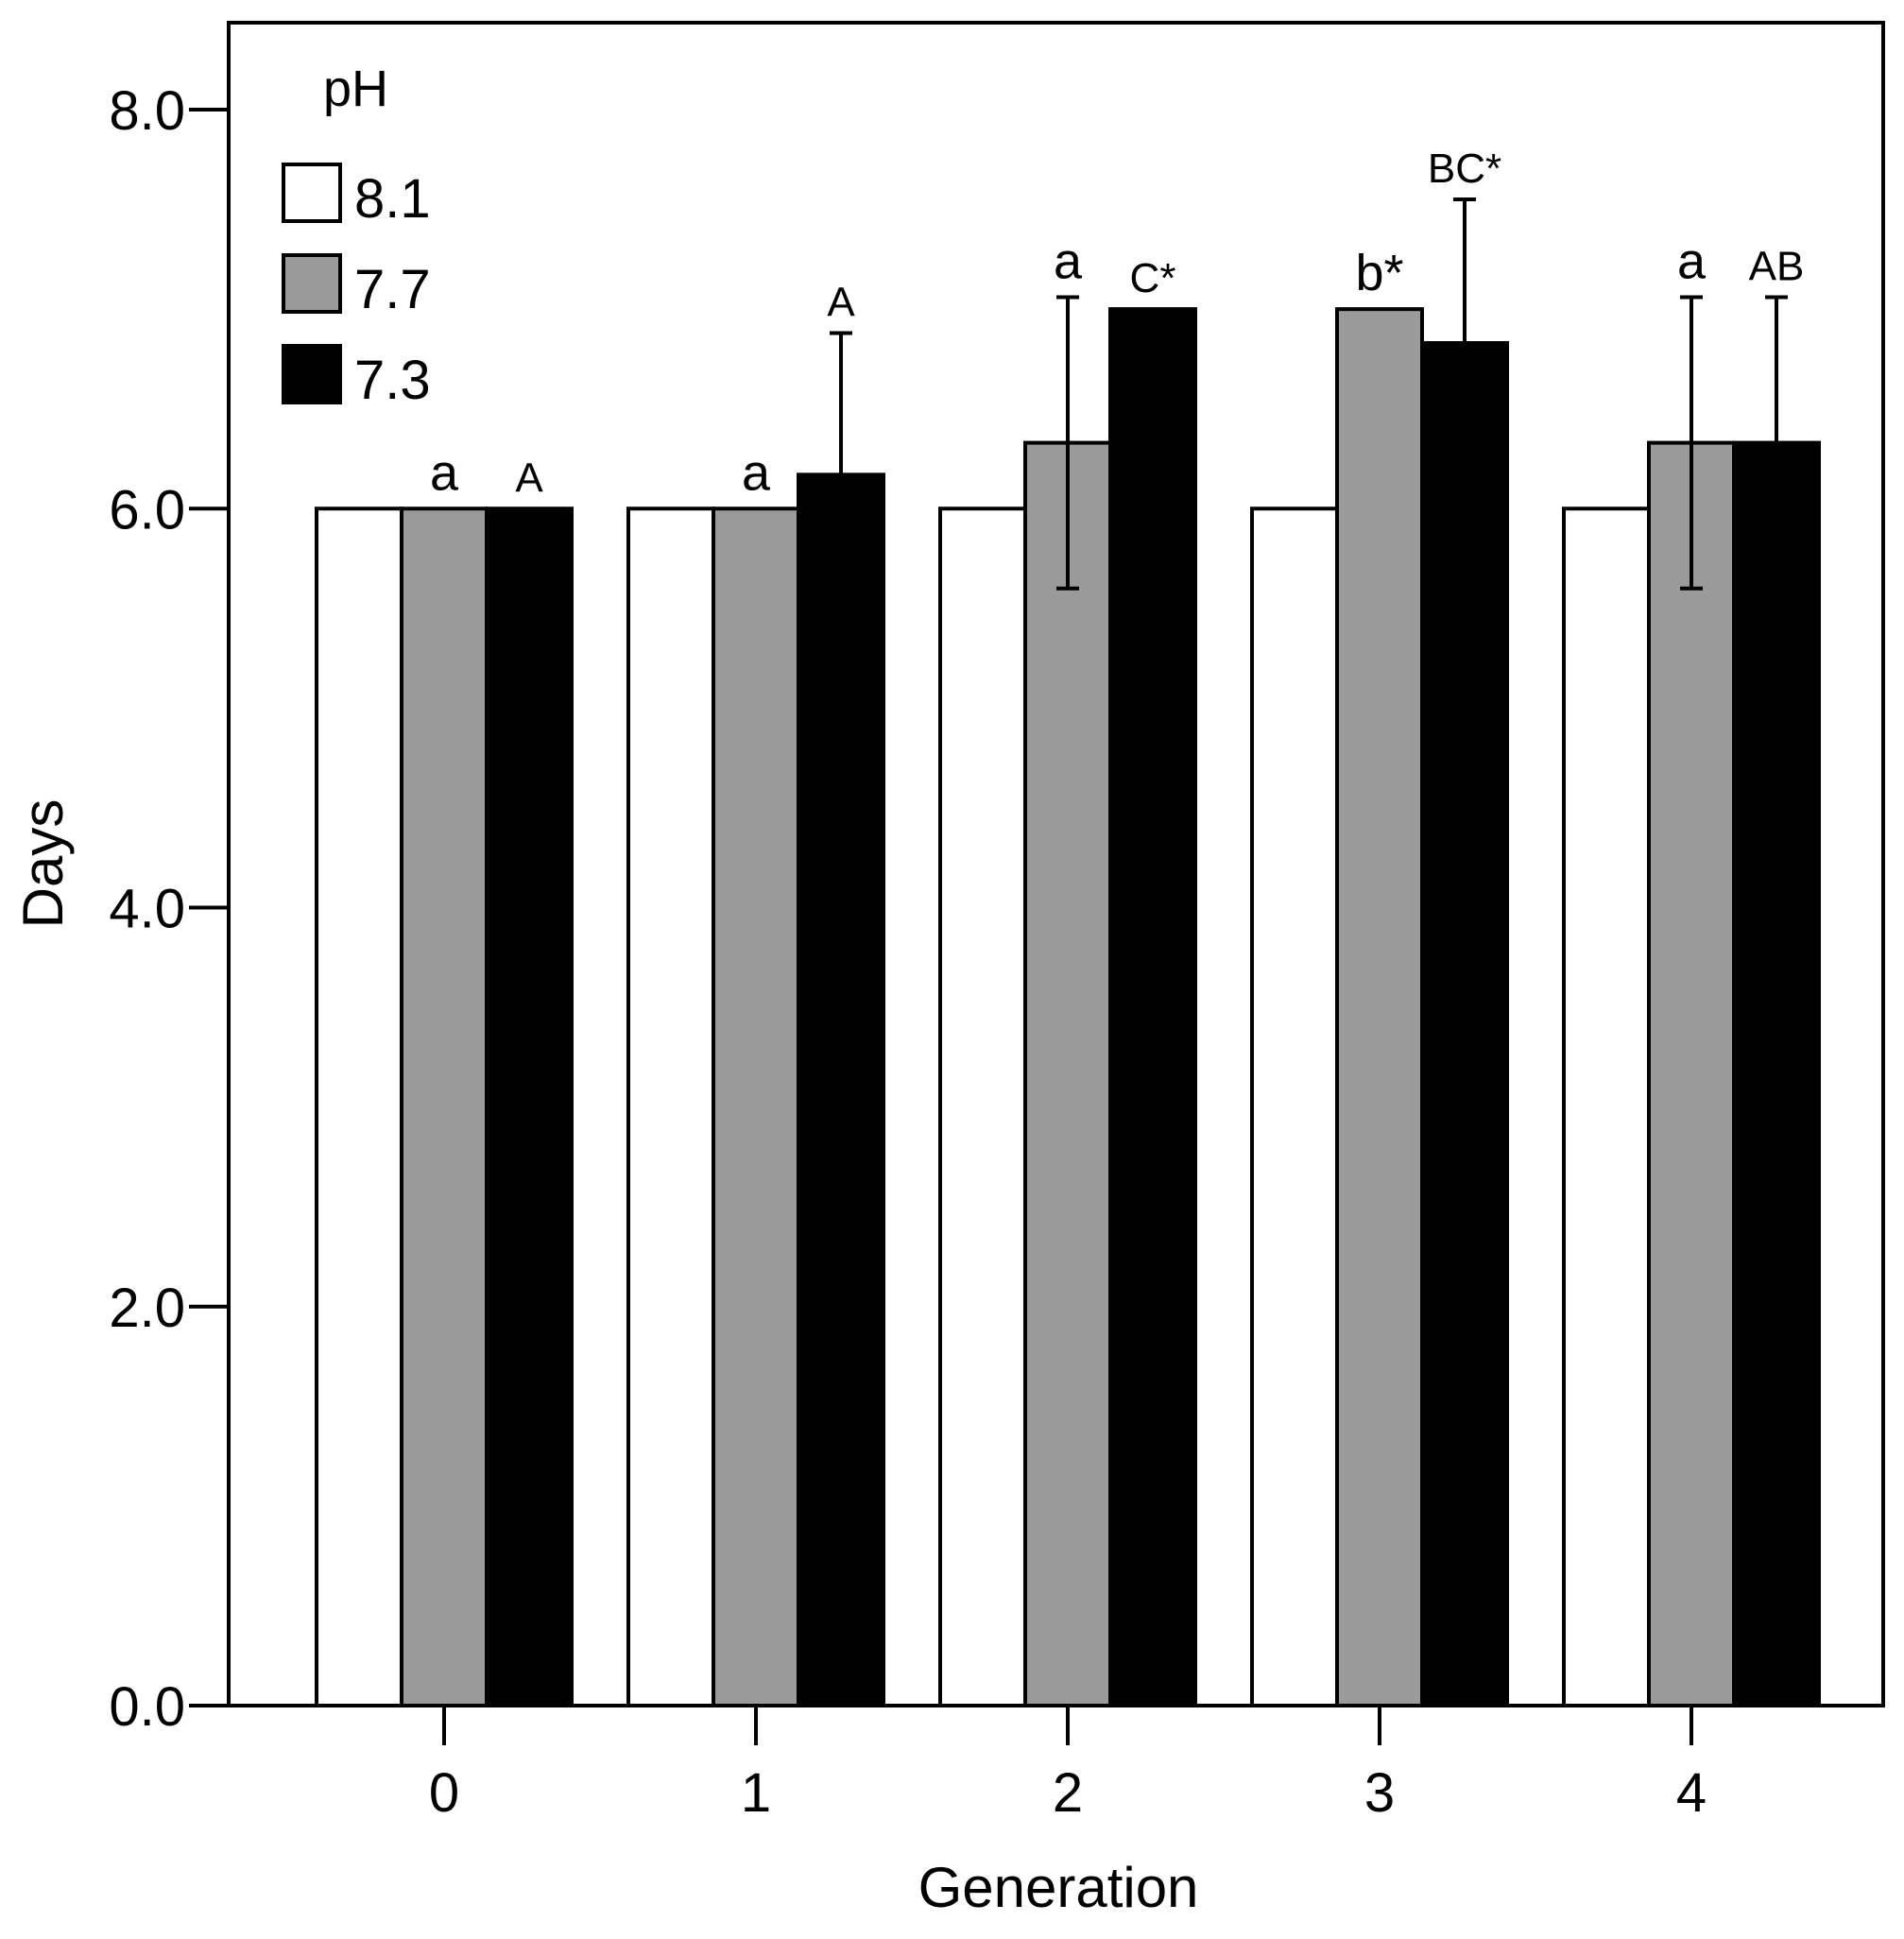 The height and width of the screenshot is (1939, 1904). What do you see at coordinates (147, 909) in the screenshot?
I see `y-tick-label: 4.0` at bounding box center [147, 909].